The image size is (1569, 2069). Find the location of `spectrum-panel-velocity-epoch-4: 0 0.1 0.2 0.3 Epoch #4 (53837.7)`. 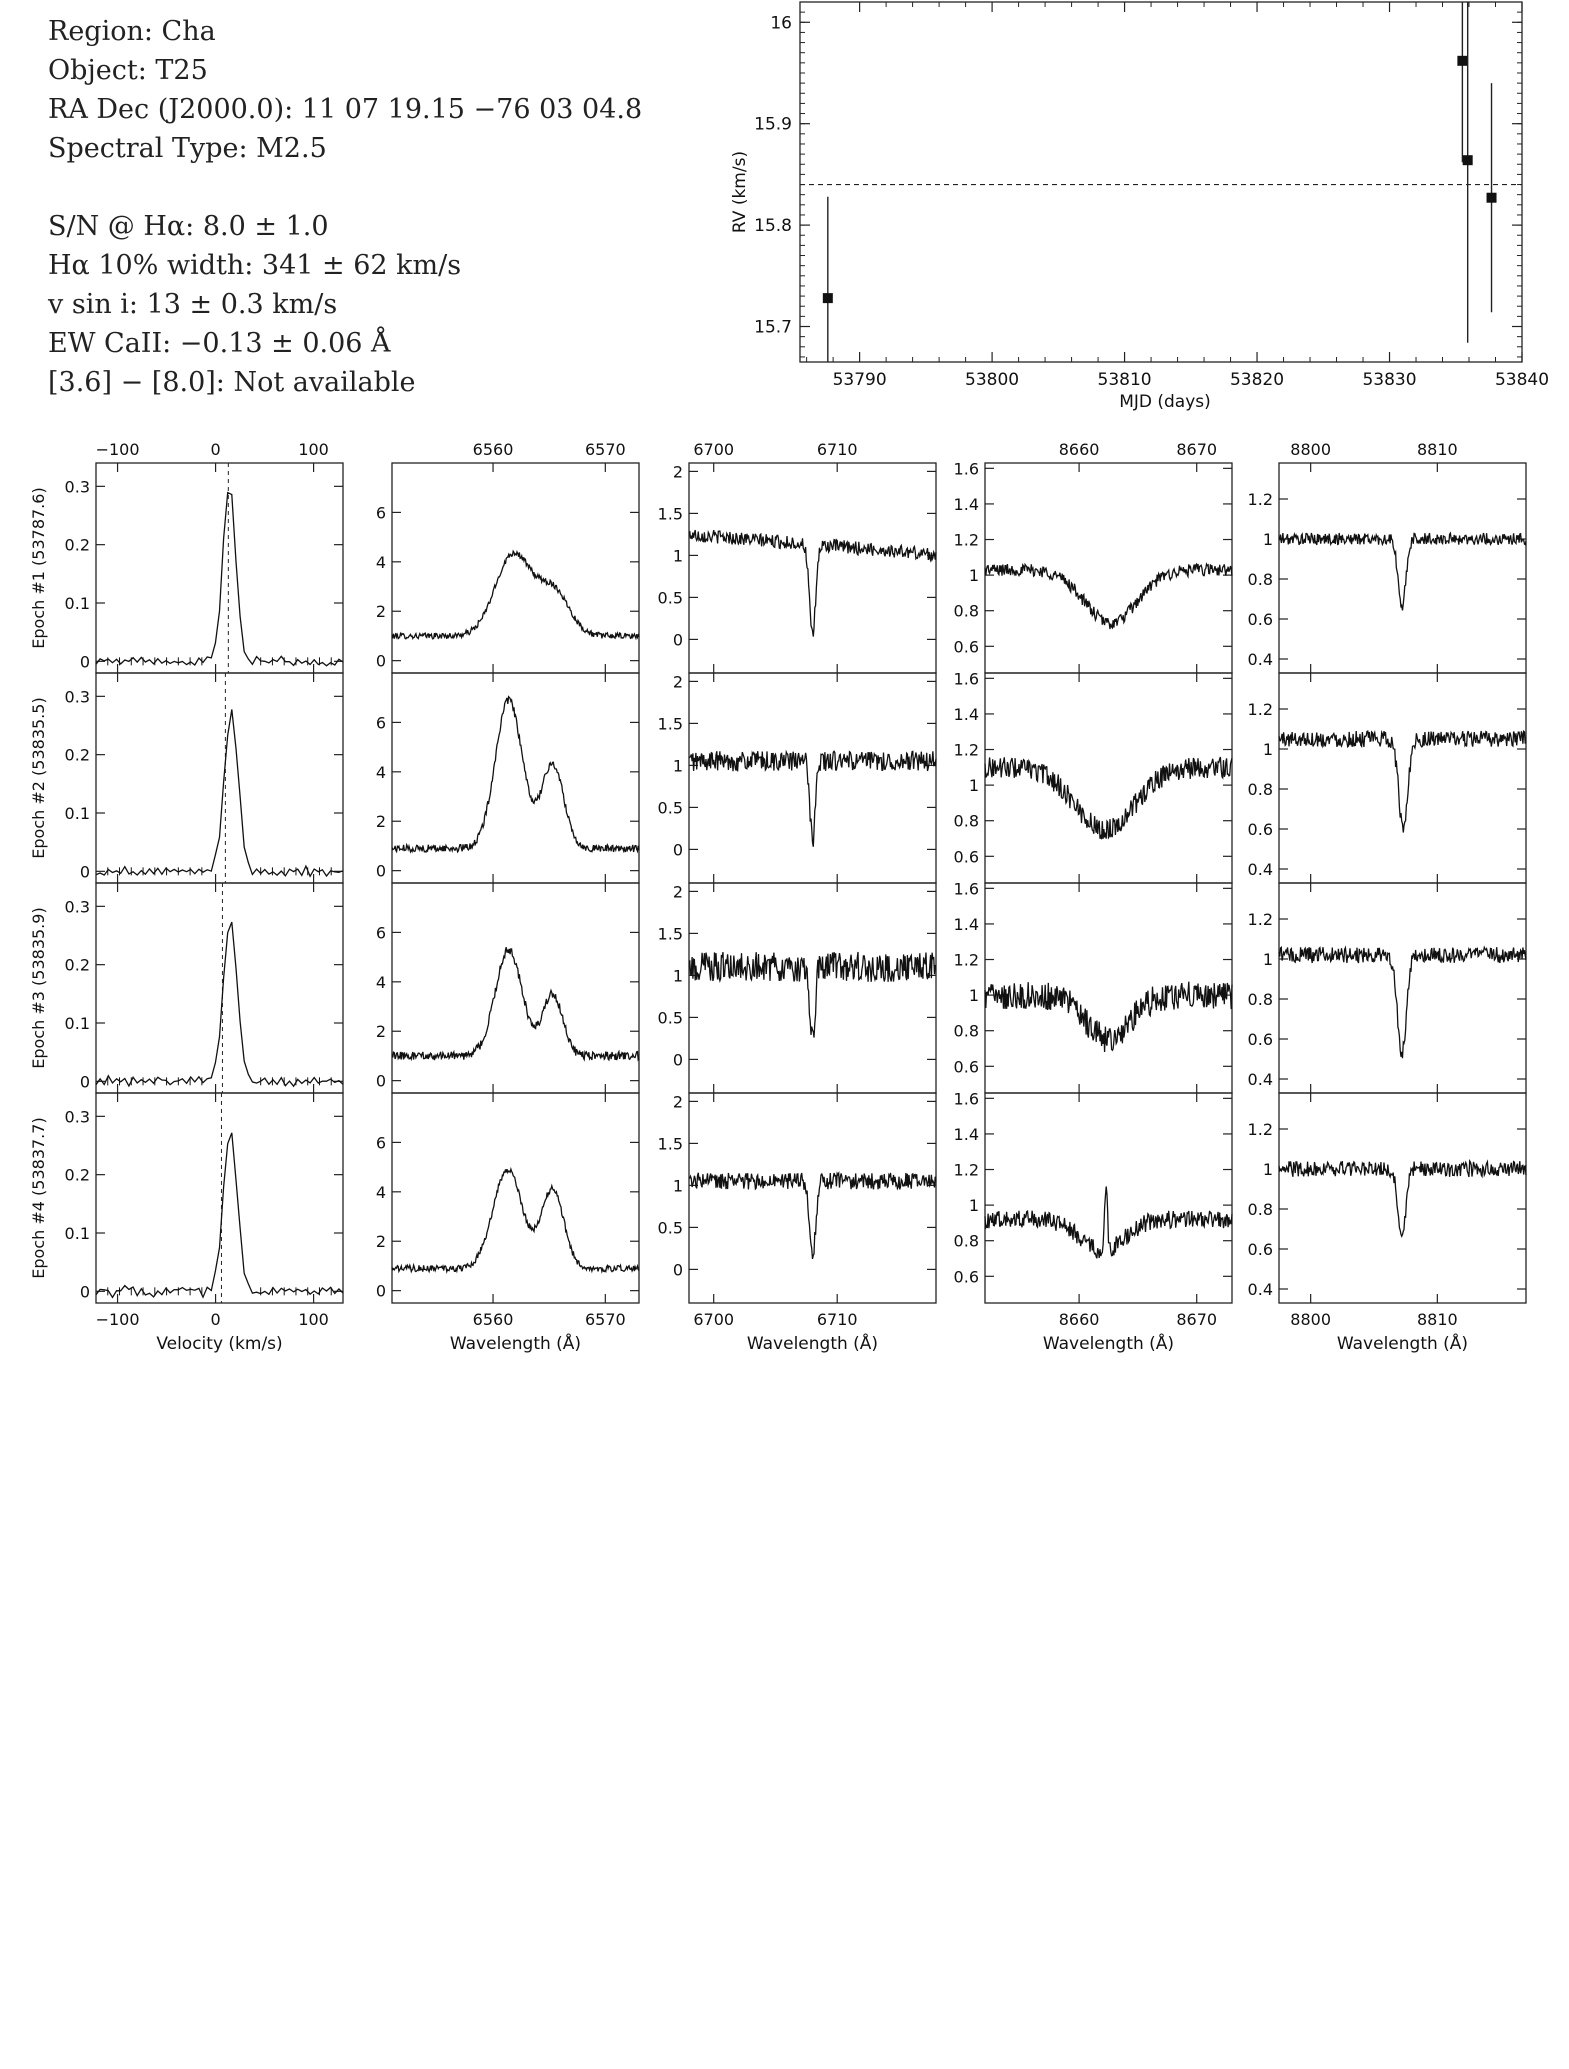

spectrum-panel-velocity-epoch-4: 0 0.1 0.2 0.3 Epoch #4 (53837.7) is located at coordinates (186, 1198).